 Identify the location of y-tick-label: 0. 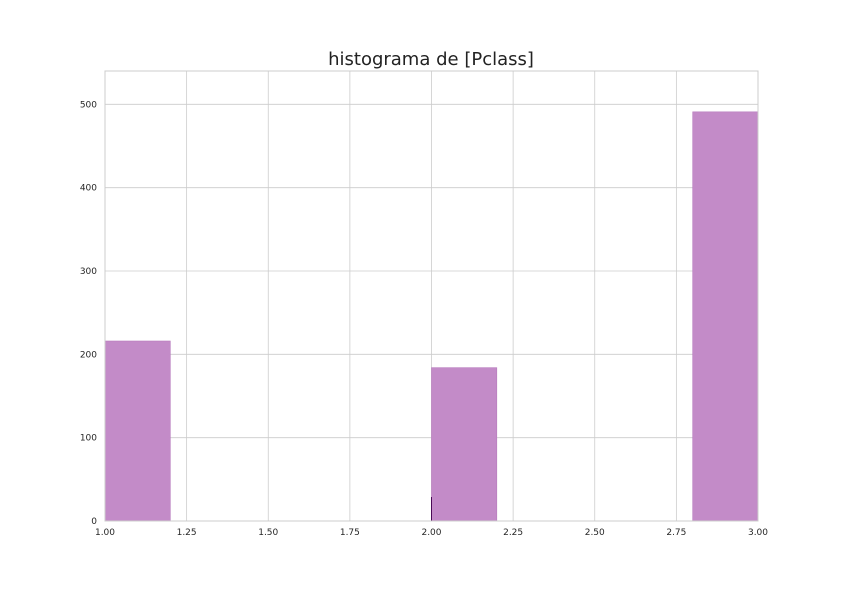
(94, 522).